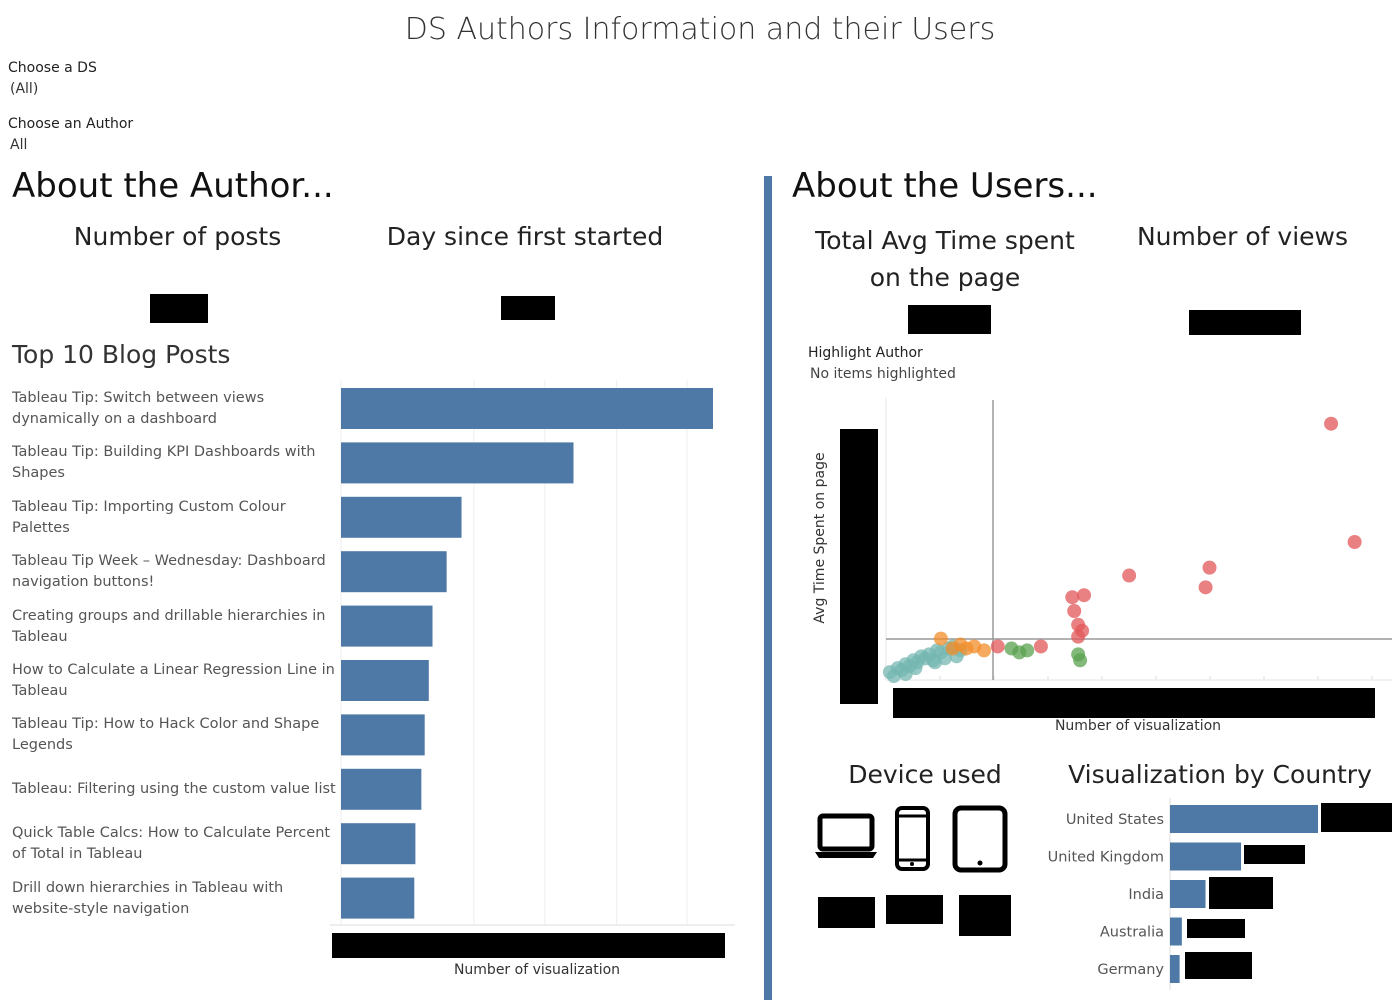 The width and height of the screenshot is (1400, 1000). I want to click on country-label: Australia, so click(1132, 933).